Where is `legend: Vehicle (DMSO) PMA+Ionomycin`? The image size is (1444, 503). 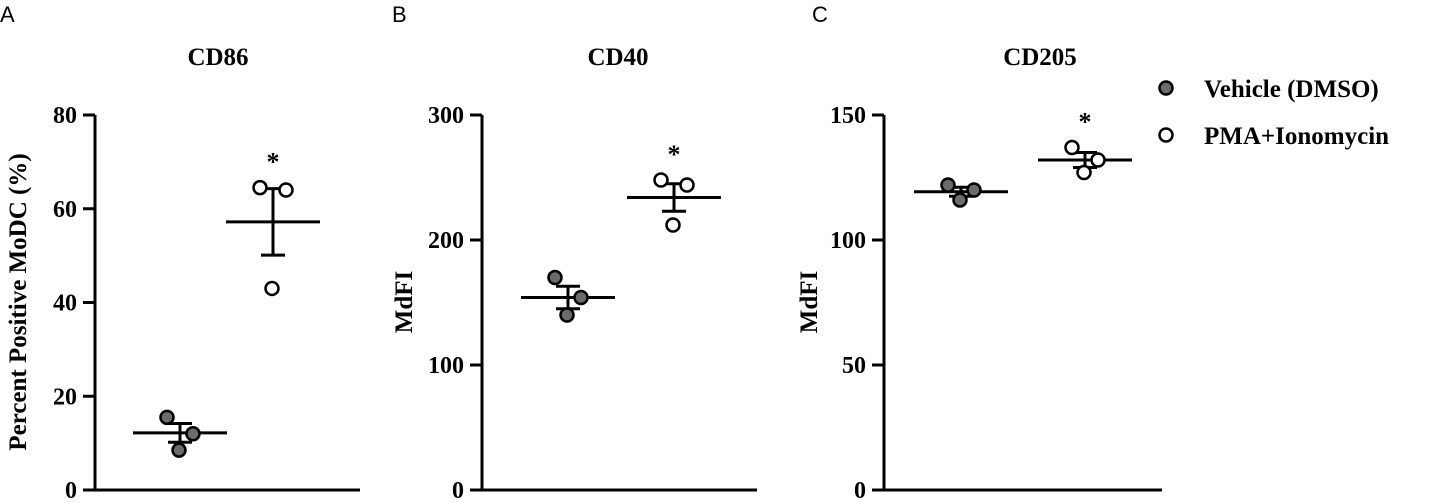 legend: Vehicle (DMSO) PMA+Ionomycin is located at coordinates (1273, 113).